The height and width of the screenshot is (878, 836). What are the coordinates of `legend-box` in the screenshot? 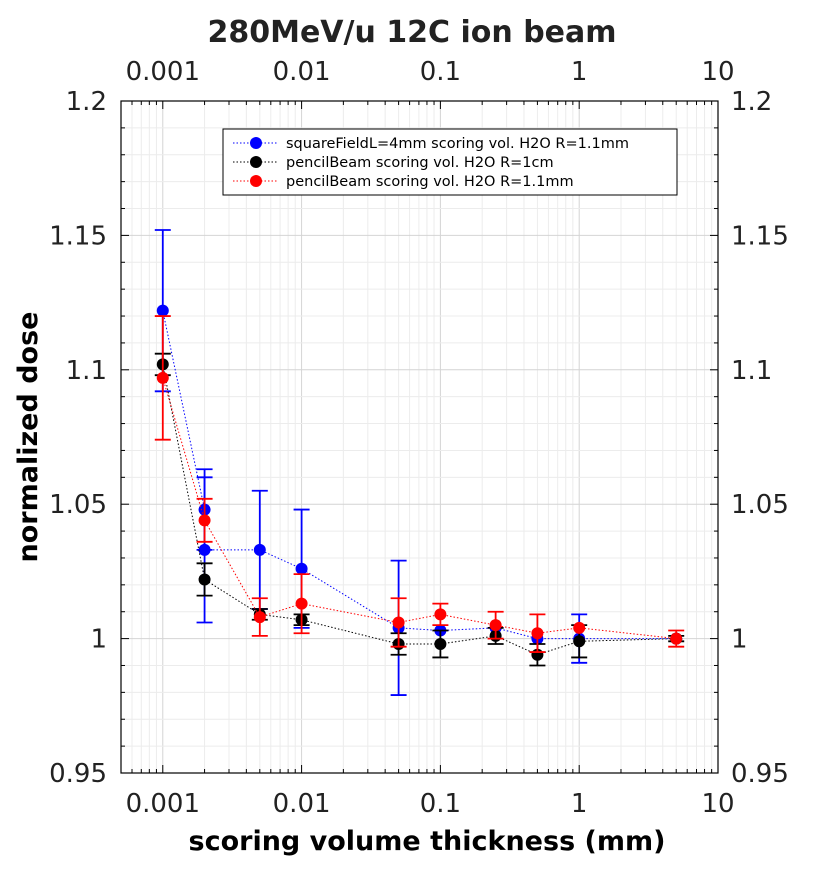 It's located at (450, 162).